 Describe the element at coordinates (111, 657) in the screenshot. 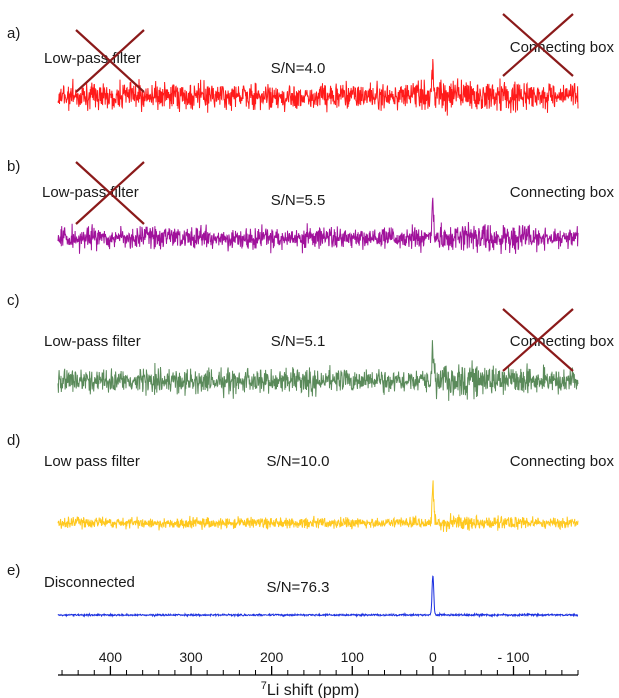

I see `tick-label: 400` at that location.